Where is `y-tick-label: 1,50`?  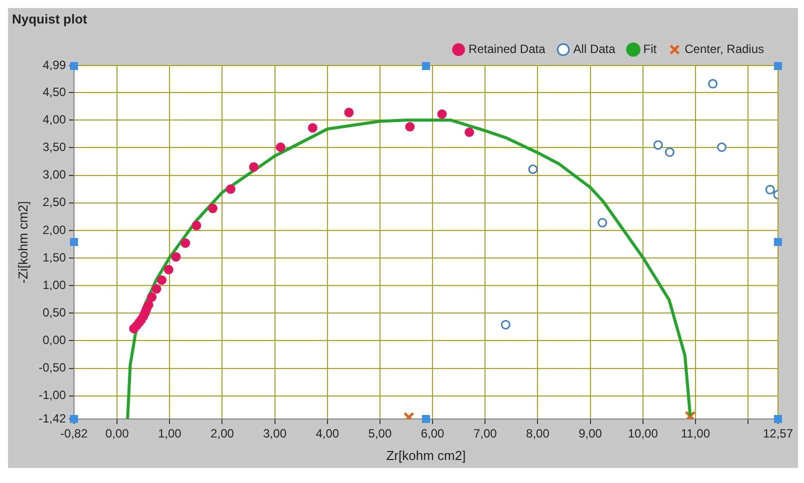
y-tick-label: 1,50 is located at coordinates (54, 257).